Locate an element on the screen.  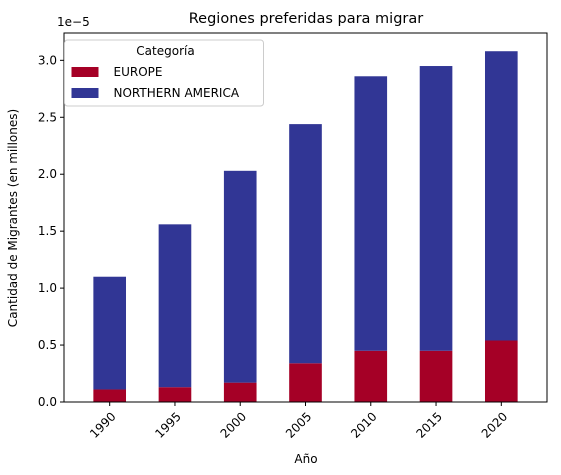
x-axis-ticks: 1990 1995 2000 2005 2010 2015 2020 is located at coordinates (298, 421).